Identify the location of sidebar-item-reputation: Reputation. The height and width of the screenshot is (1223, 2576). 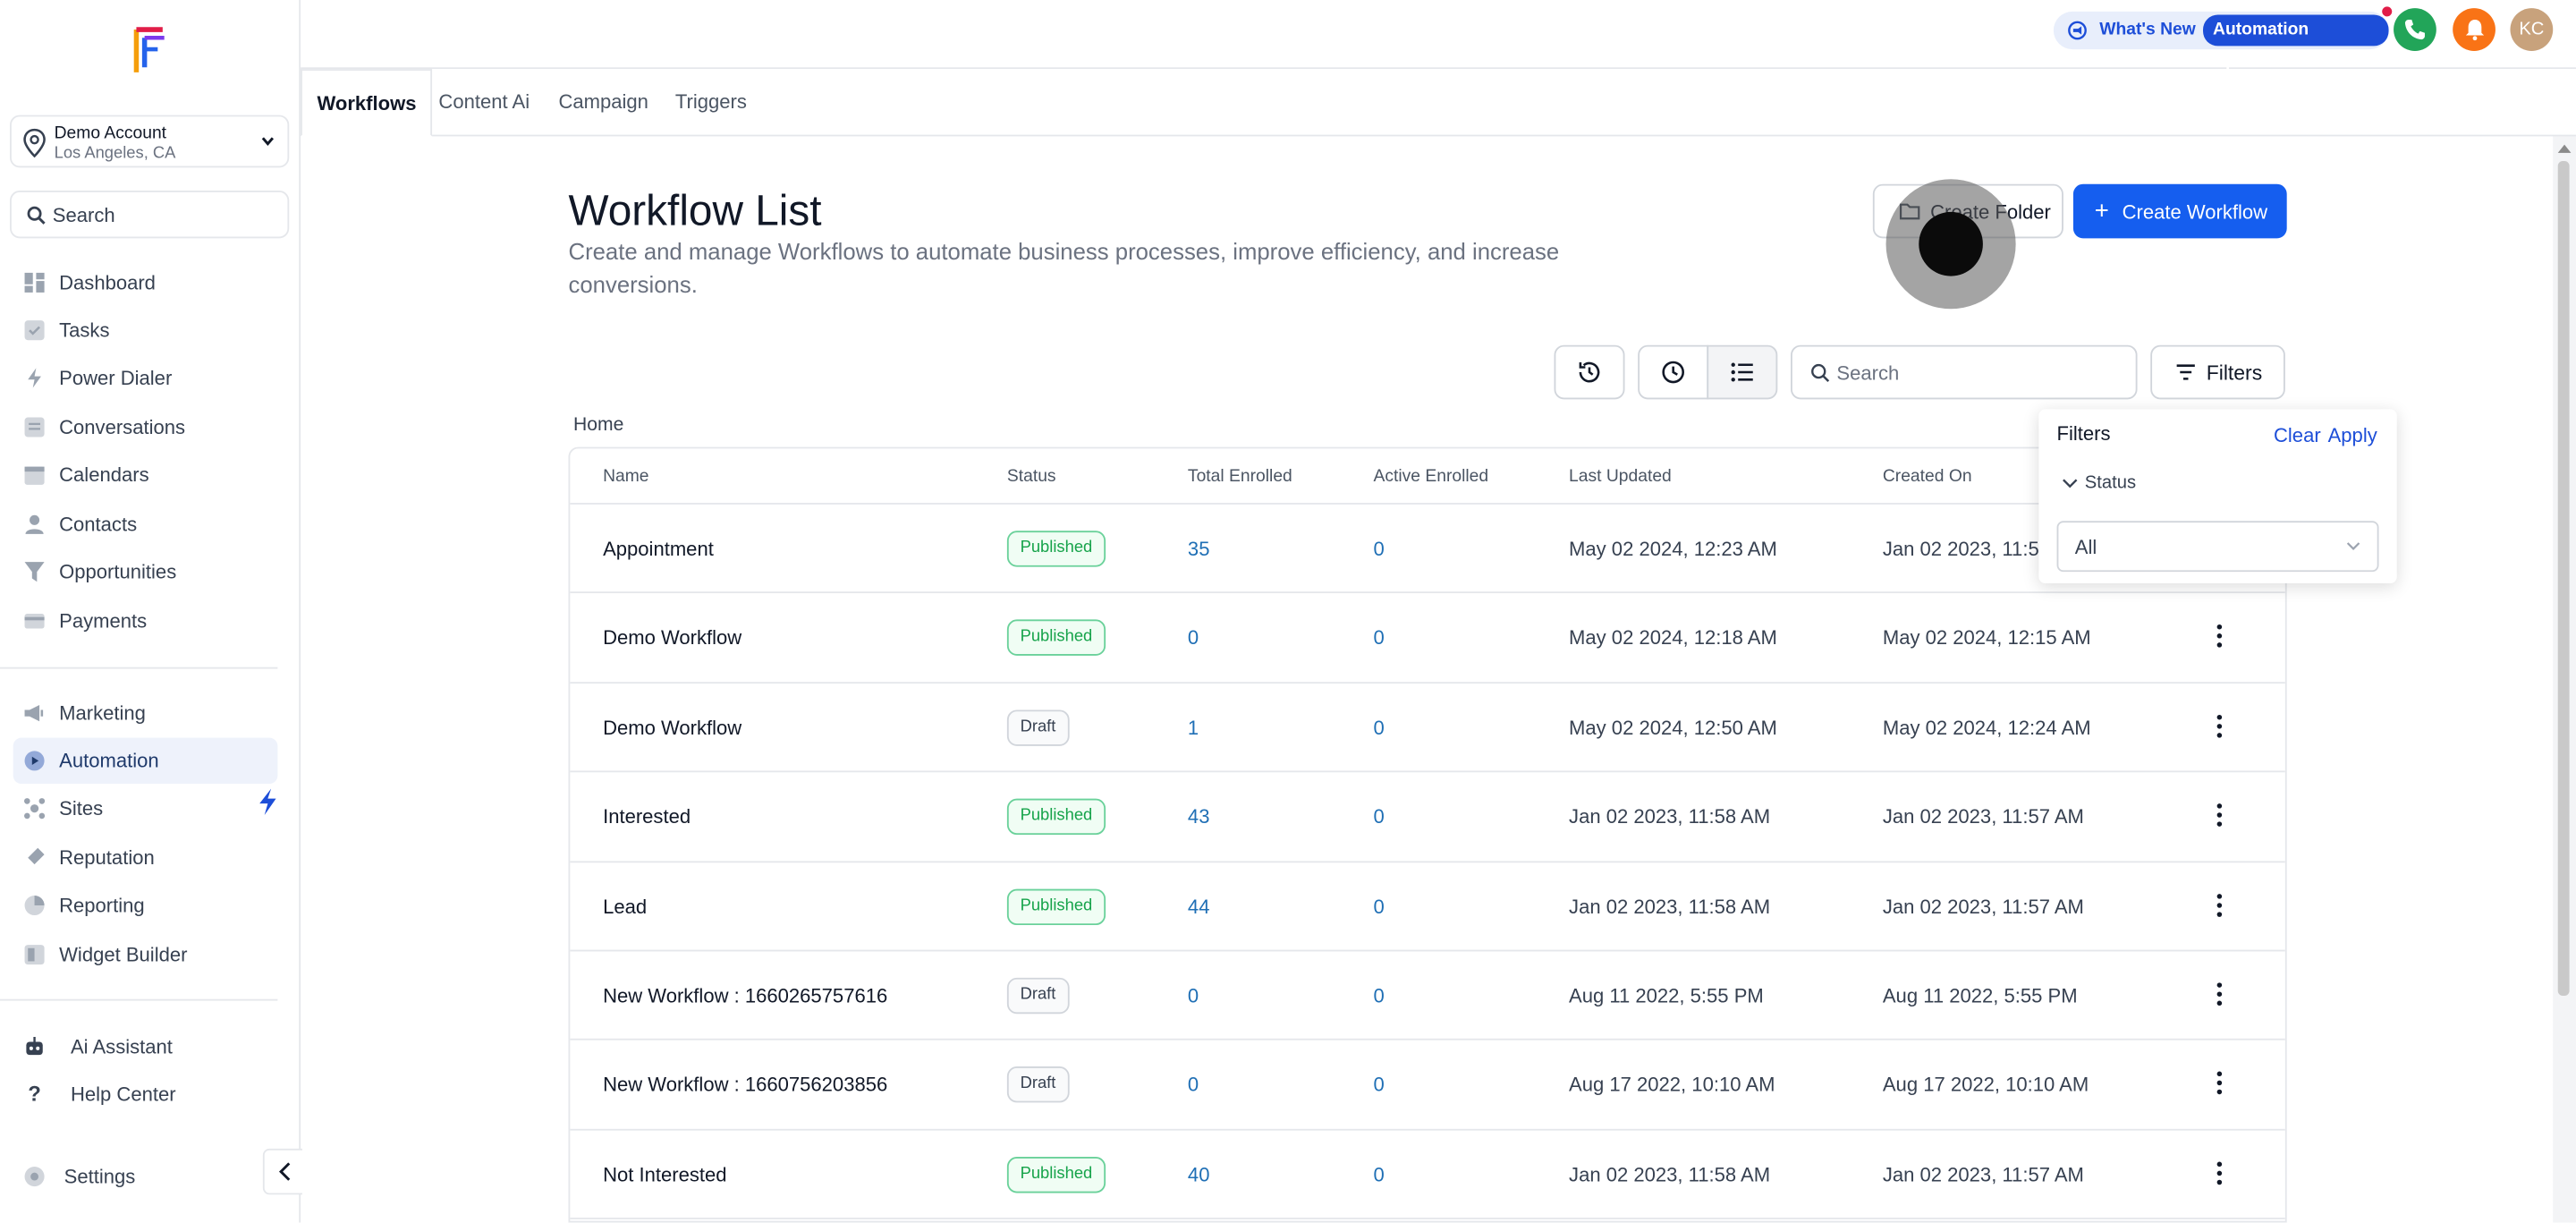
(145, 857).